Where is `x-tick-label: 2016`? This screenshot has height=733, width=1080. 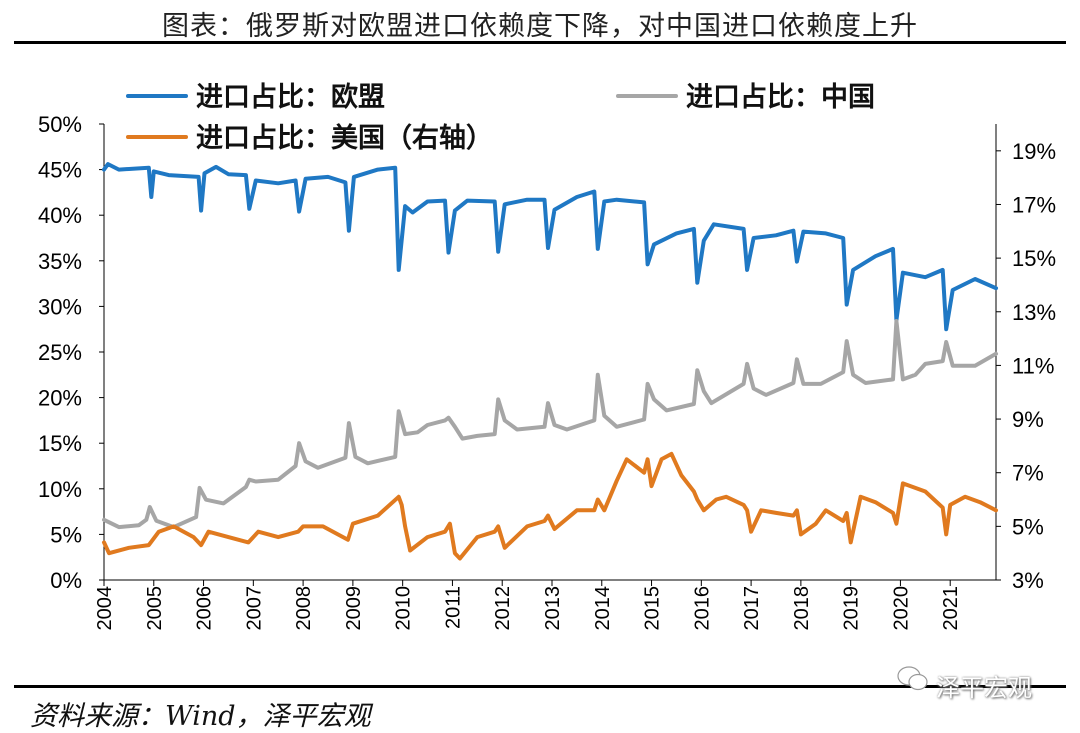 x-tick-label: 2016 is located at coordinates (702, 608).